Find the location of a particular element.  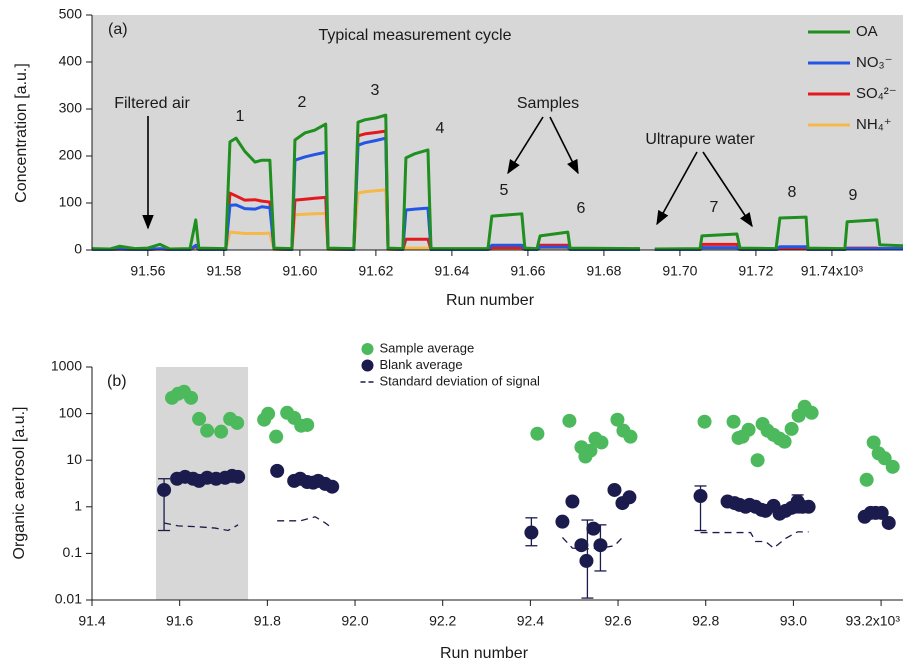

legend-label: SO₄²⁻ is located at coordinates (876, 93).